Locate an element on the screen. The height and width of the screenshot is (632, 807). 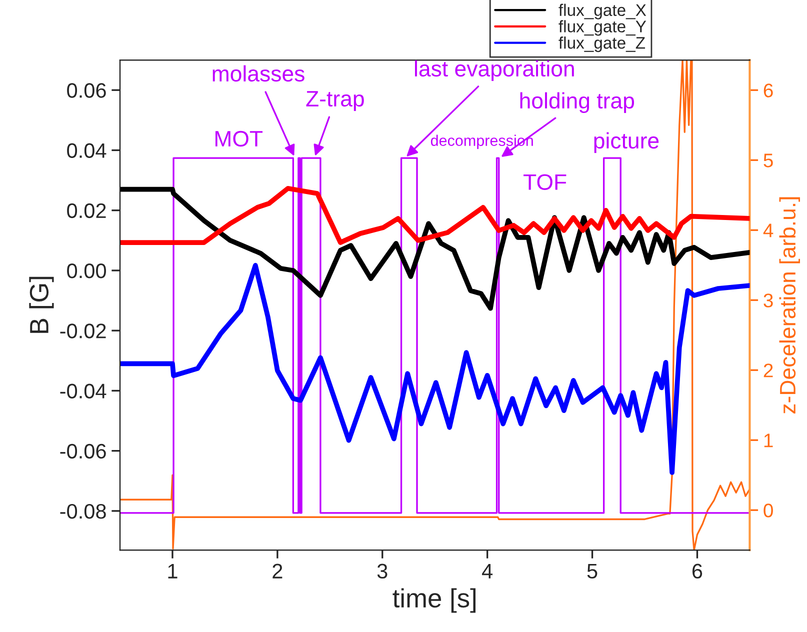
y-axis-title: B [G] is located at coordinates (41, 304).